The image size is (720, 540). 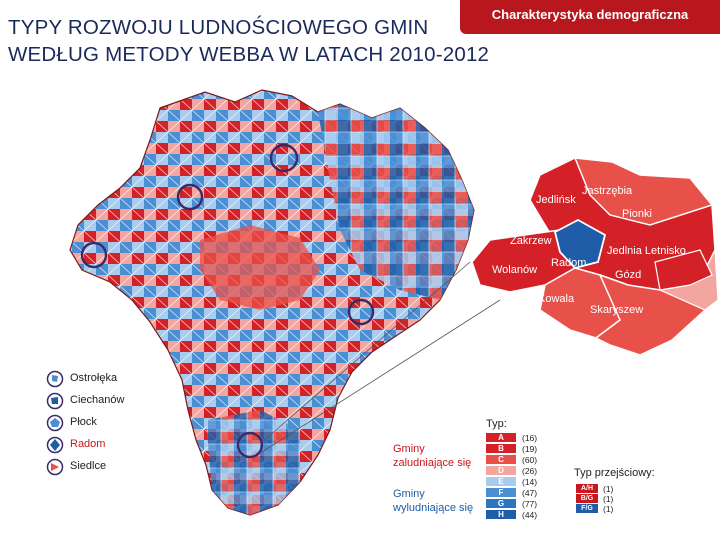 What do you see at coordinates (501, 459) in the screenshot?
I see `legend-swatch-c: C` at bounding box center [501, 459].